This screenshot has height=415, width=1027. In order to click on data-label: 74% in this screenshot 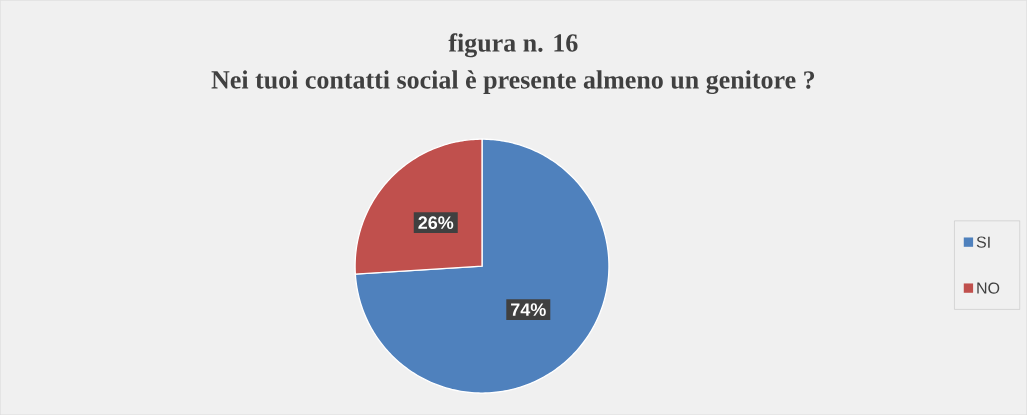, I will do `click(528, 309)`.